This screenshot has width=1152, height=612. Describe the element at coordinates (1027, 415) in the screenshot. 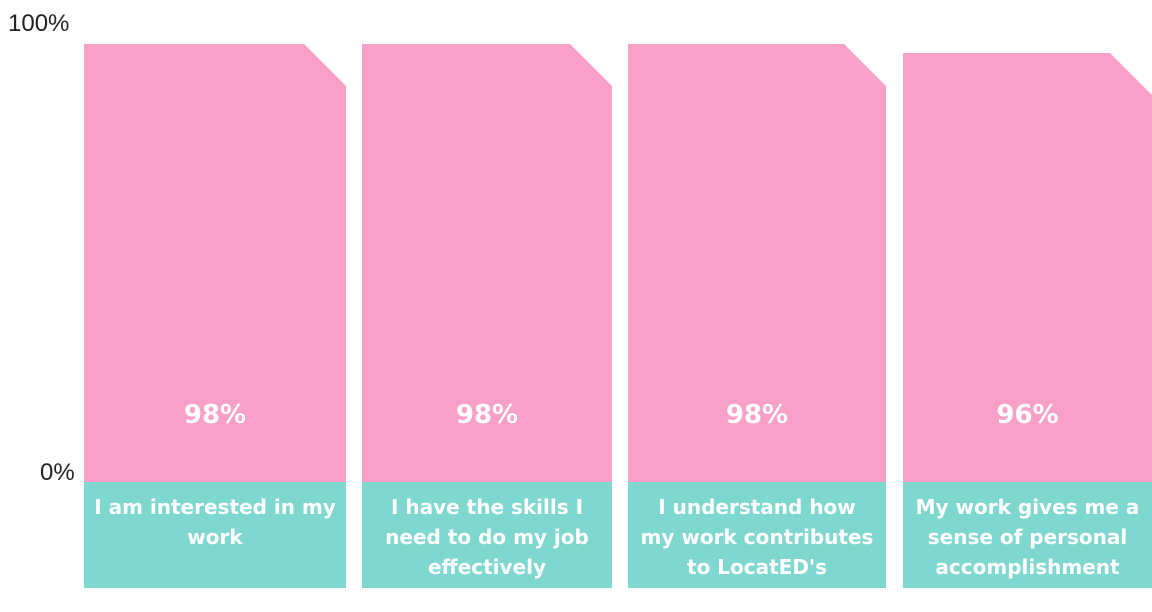

I see `data-label: 96%` at that location.